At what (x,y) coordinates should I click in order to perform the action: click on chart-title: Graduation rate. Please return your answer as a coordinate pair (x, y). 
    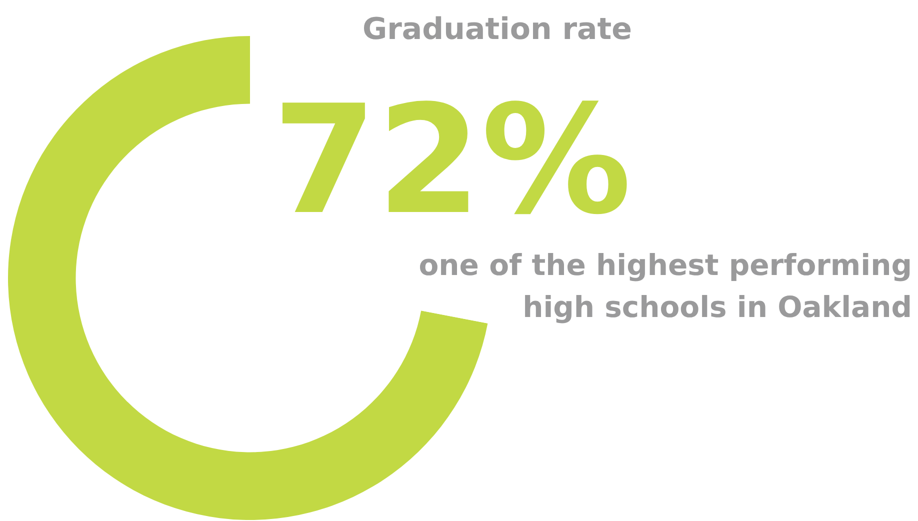
    Looking at the image, I should click on (497, 29).